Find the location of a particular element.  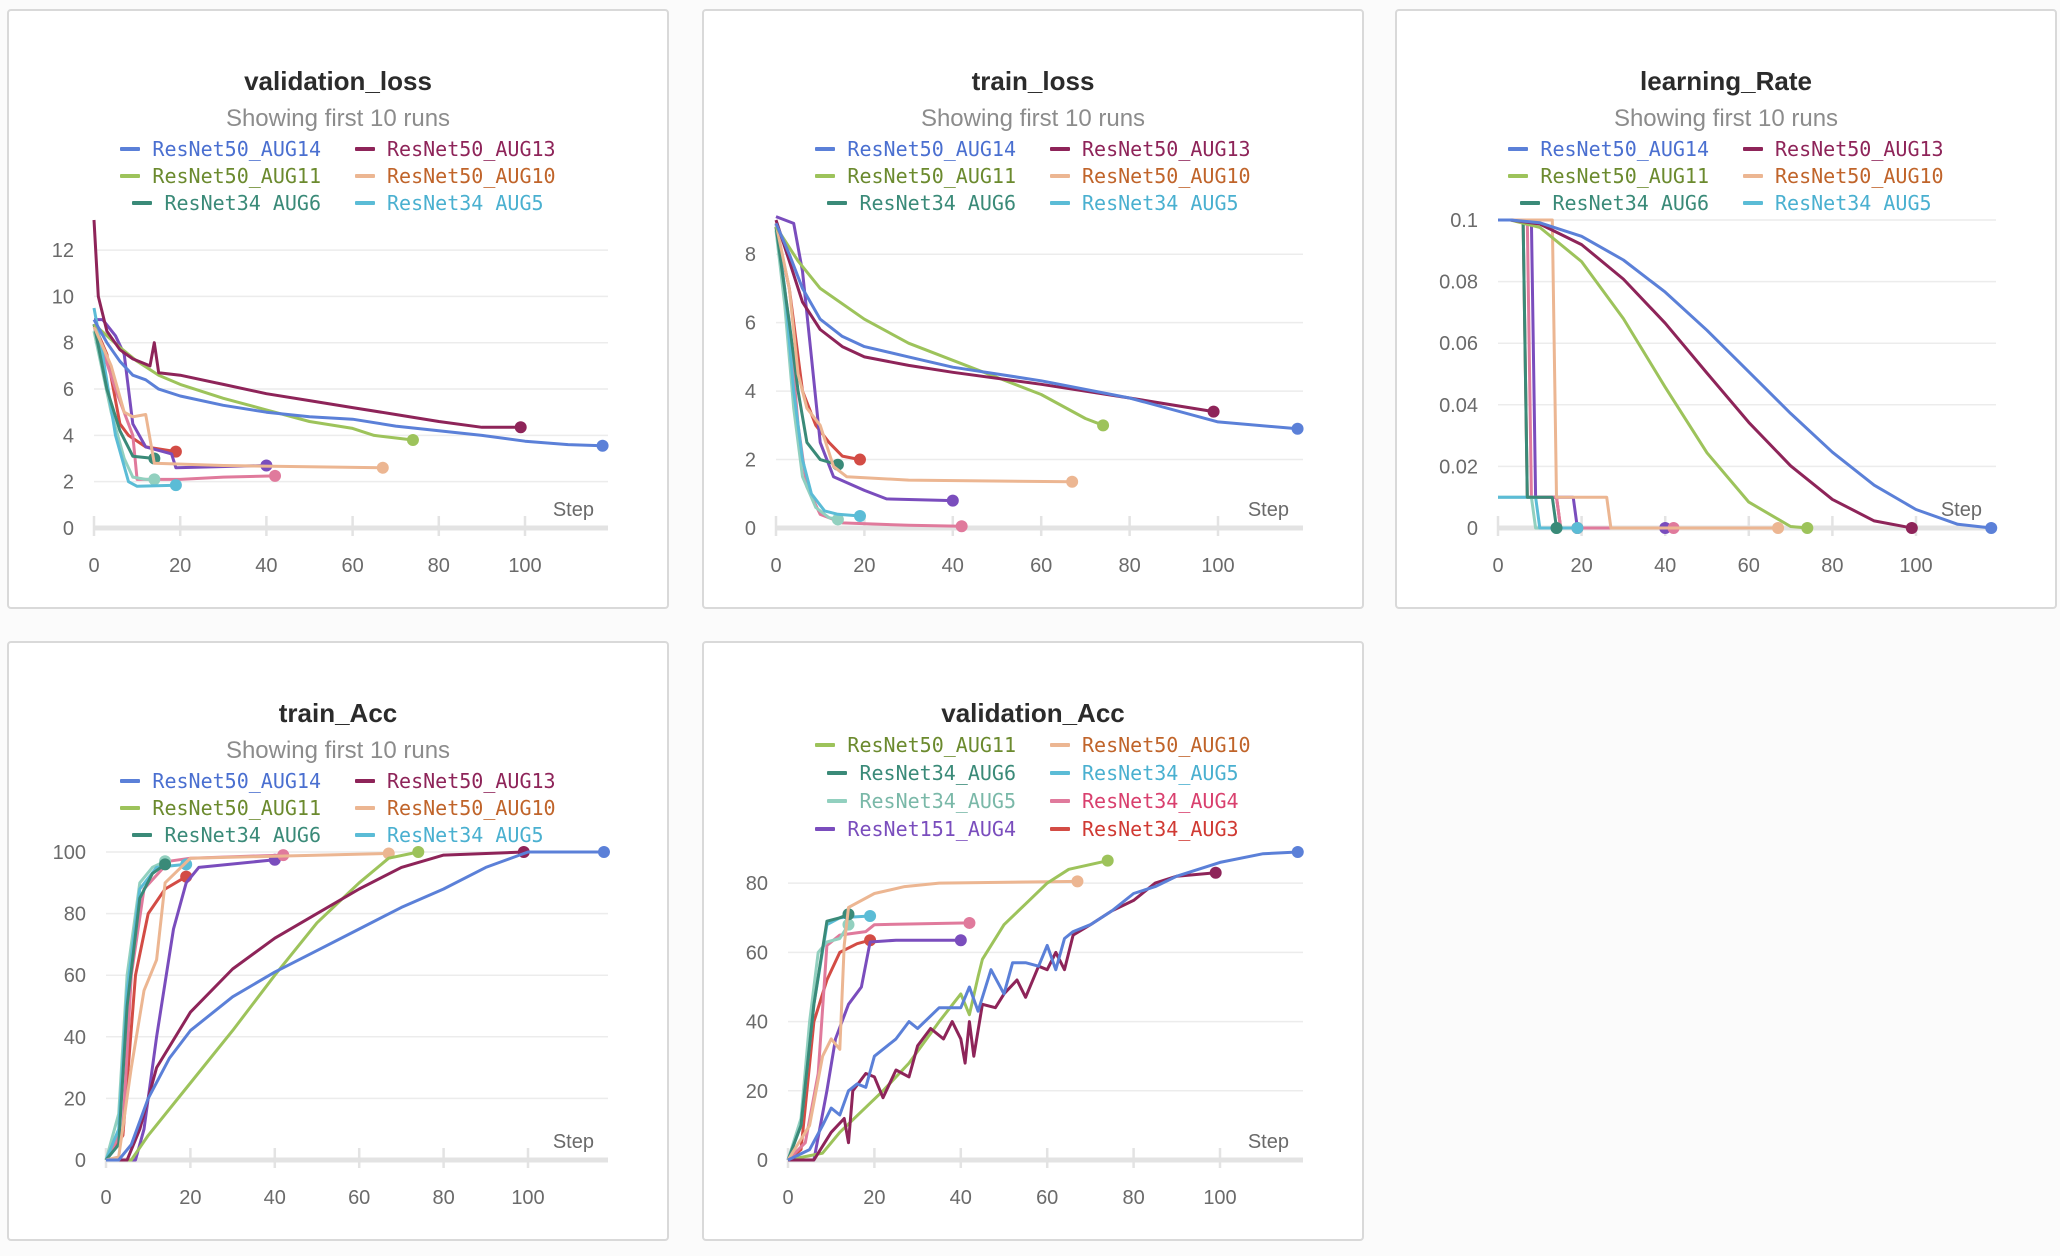

legend-item: ResNet34_AUG3 is located at coordinates (1144, 828).